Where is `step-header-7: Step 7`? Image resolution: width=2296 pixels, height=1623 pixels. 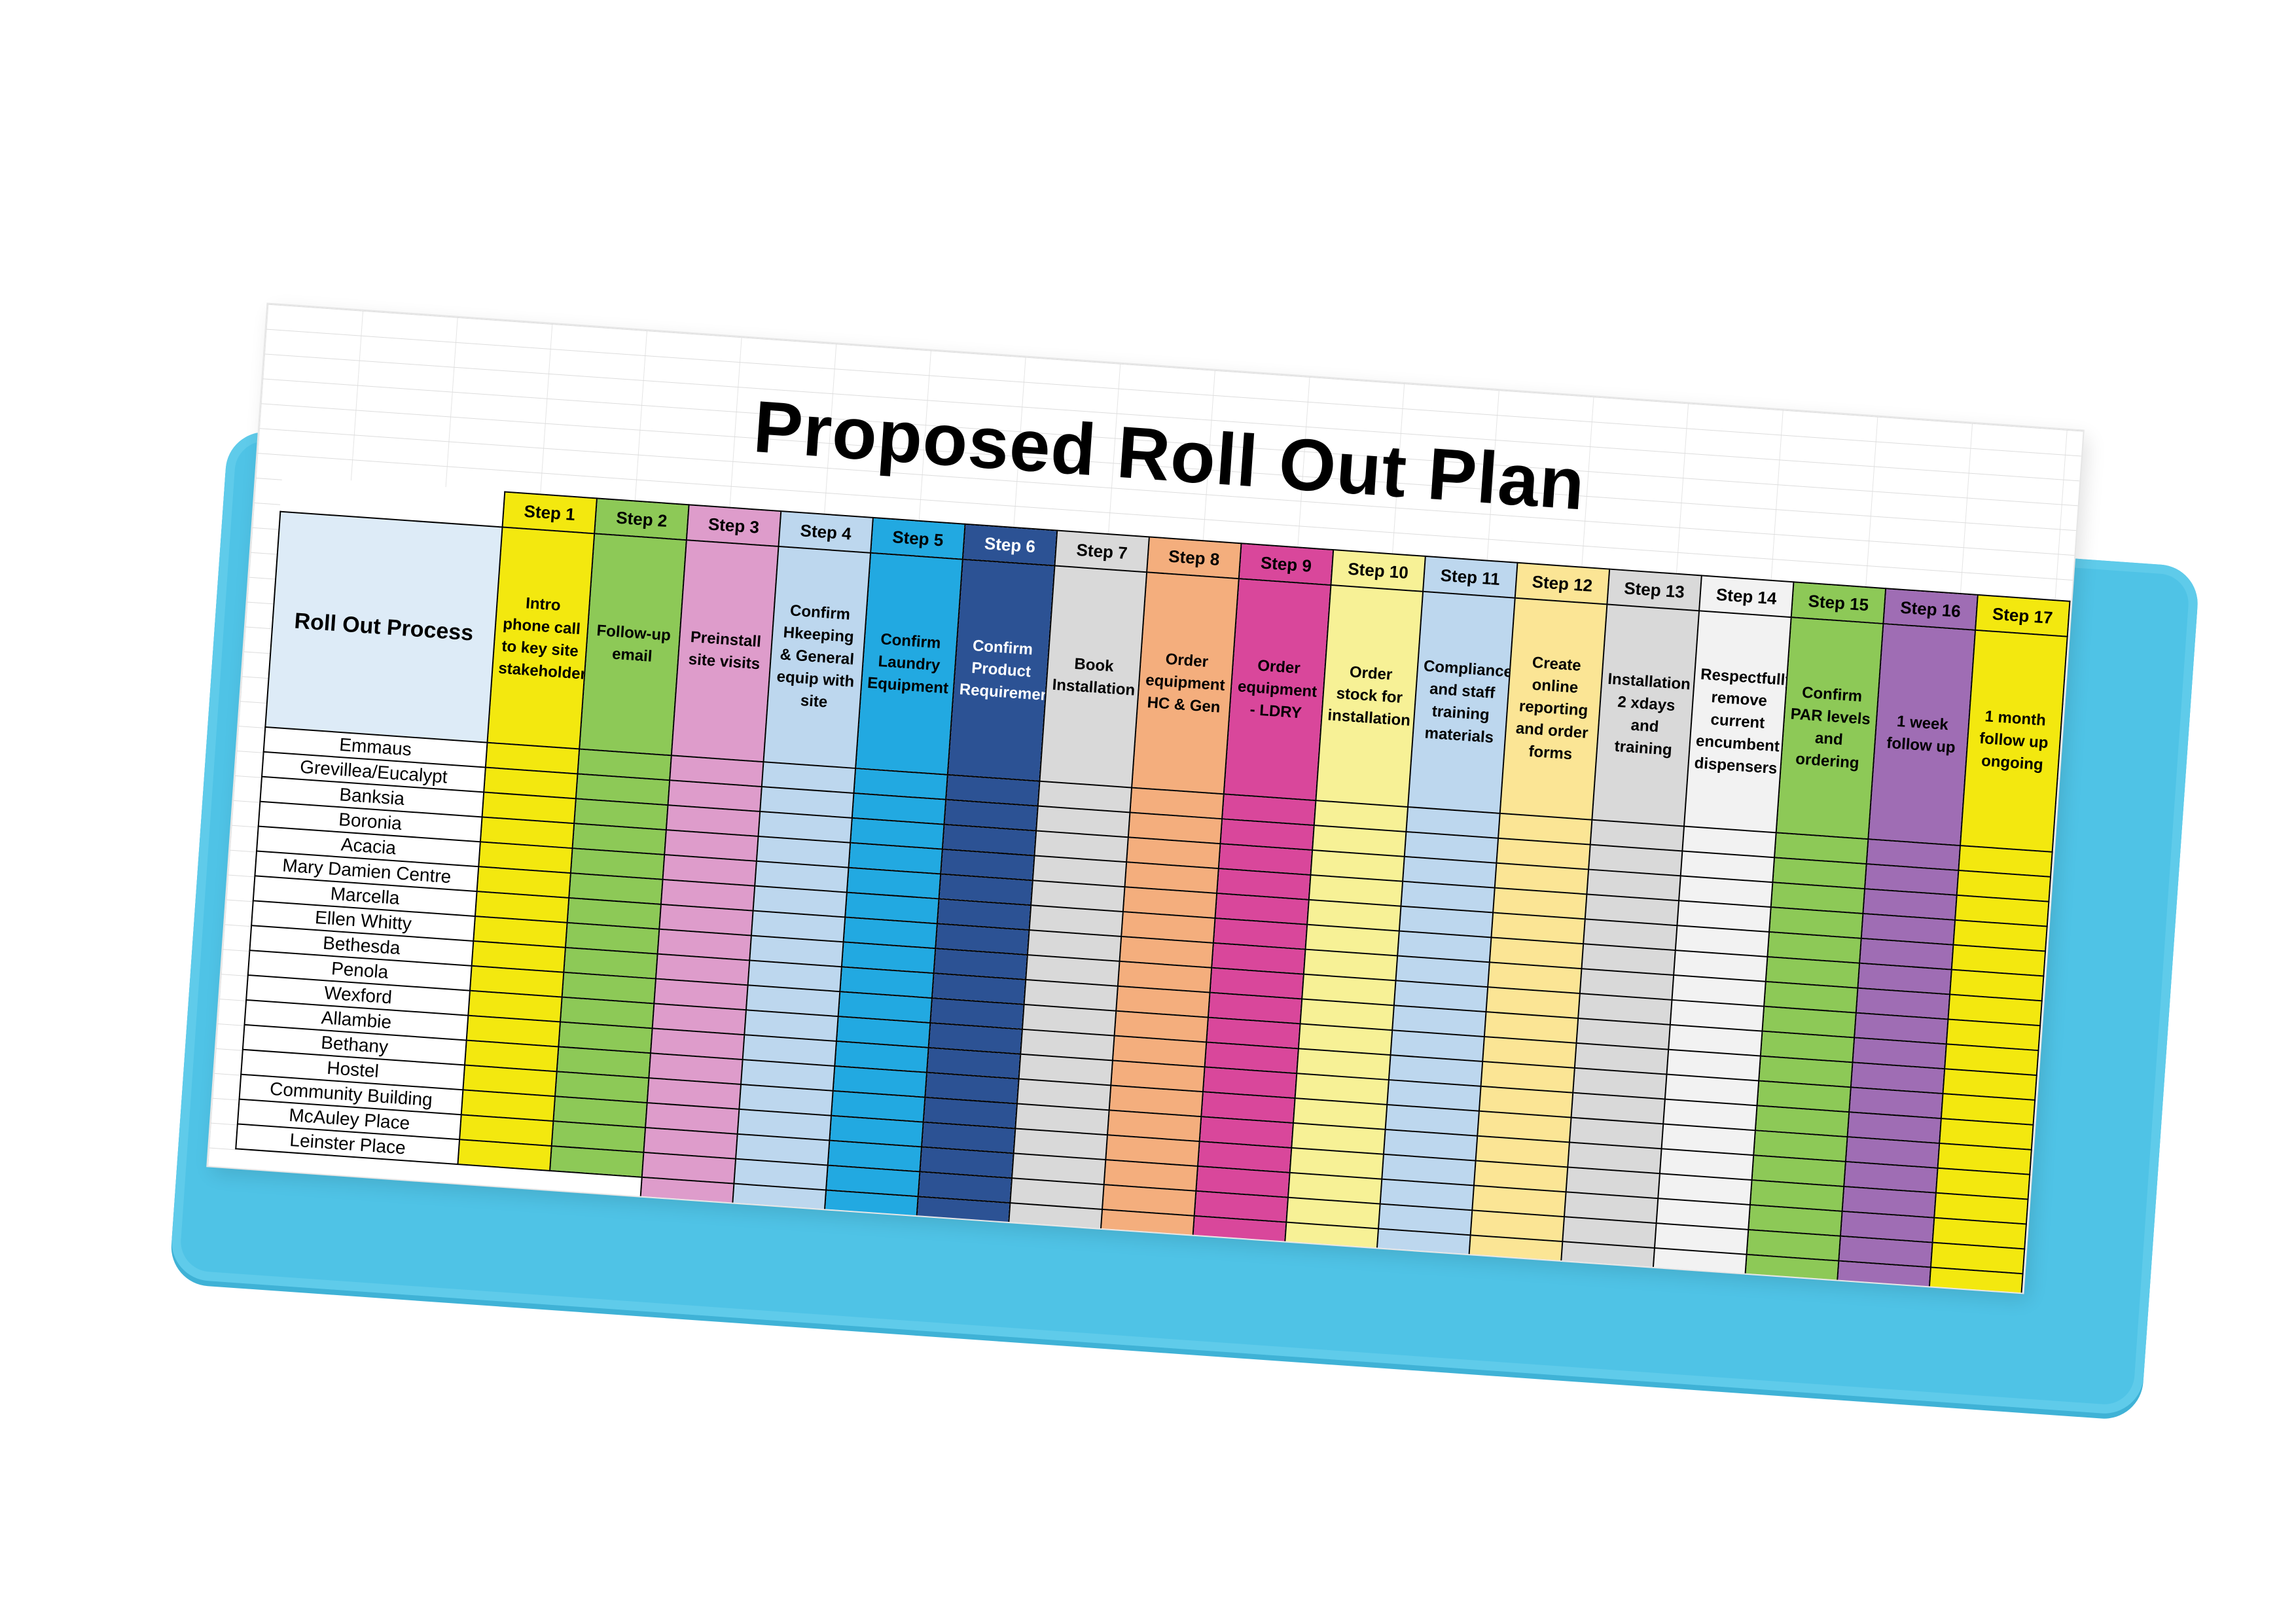 step-header-7: Step 7 is located at coordinates (1101, 551).